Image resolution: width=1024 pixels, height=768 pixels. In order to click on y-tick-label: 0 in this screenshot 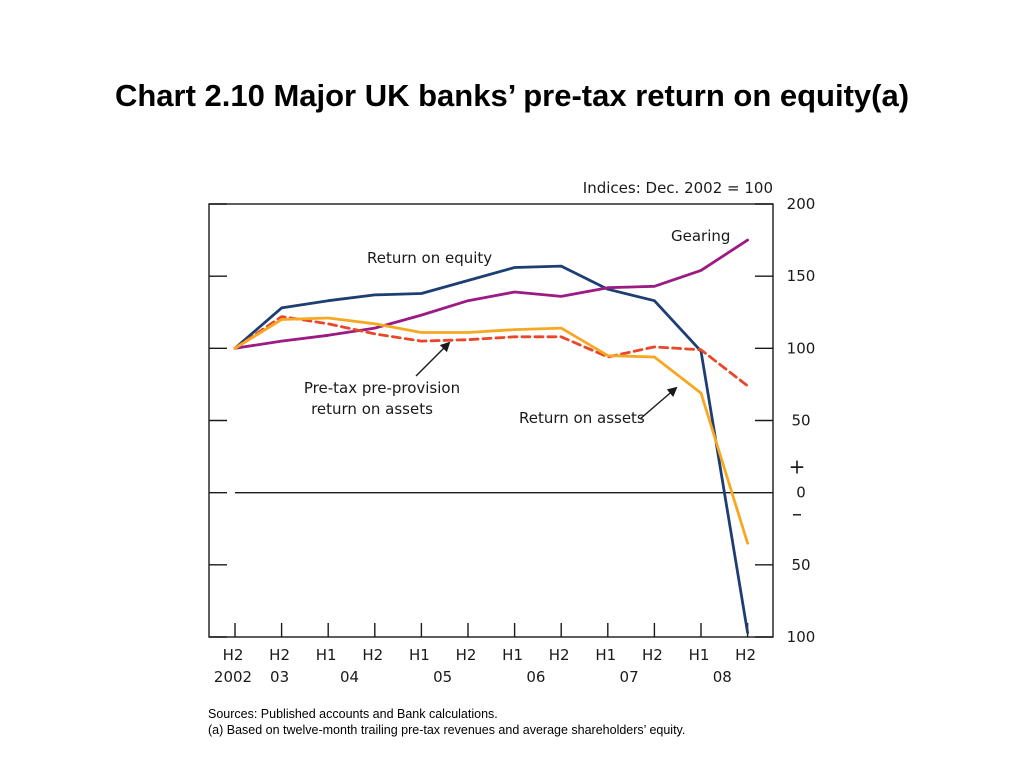, I will do `click(801, 493)`.